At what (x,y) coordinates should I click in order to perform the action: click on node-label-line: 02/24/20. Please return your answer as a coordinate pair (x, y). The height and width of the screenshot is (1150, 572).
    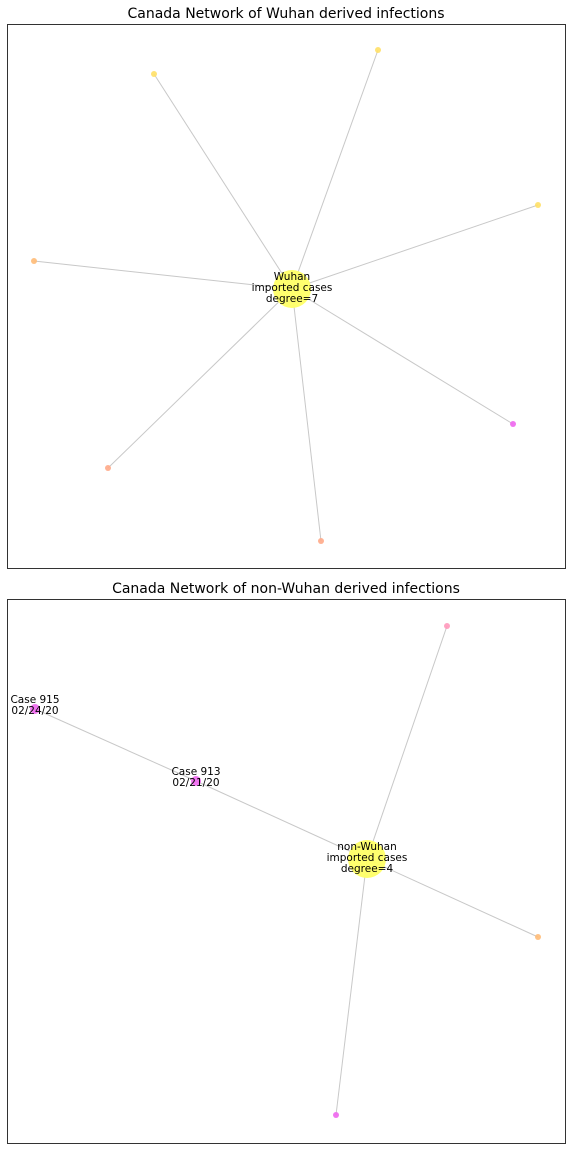
    Looking at the image, I should click on (34, 711).